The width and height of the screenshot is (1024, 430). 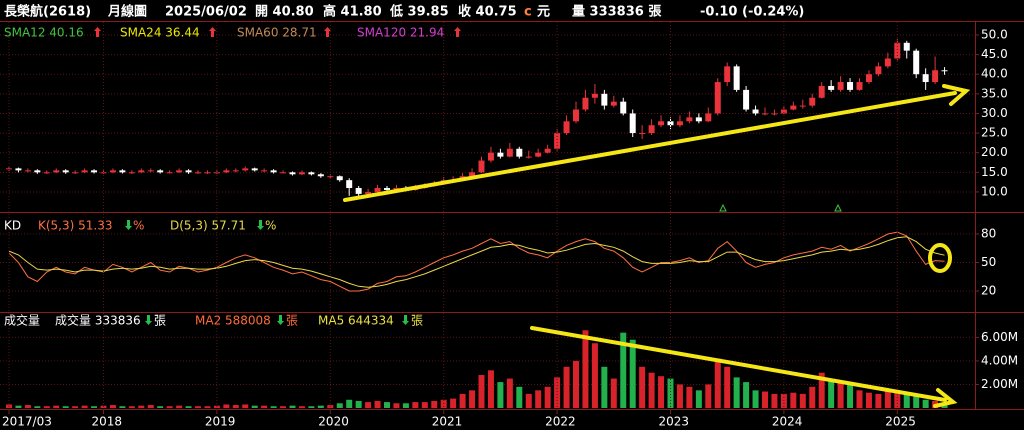 What do you see at coordinates (999, 384) in the screenshot?
I see `y-tick-label: 2.00M` at bounding box center [999, 384].